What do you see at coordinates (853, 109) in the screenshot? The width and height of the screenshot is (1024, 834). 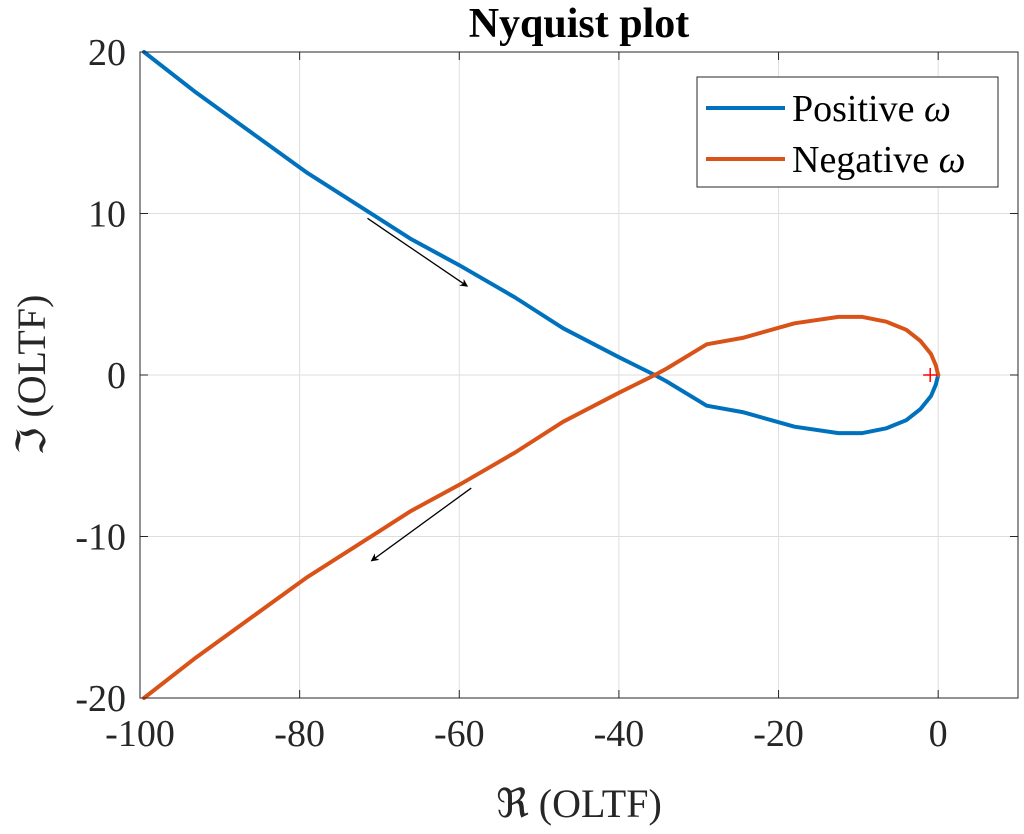 I see `legend-label-positive-text: Positive` at bounding box center [853, 109].